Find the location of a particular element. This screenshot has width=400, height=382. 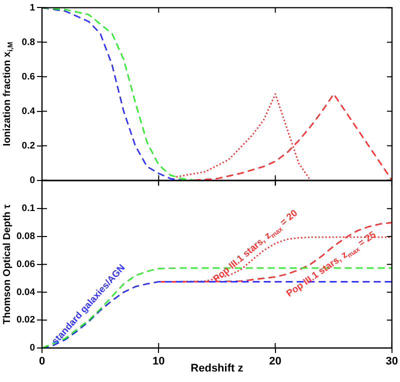

y-tick-label: 0.04 is located at coordinates (26, 292).